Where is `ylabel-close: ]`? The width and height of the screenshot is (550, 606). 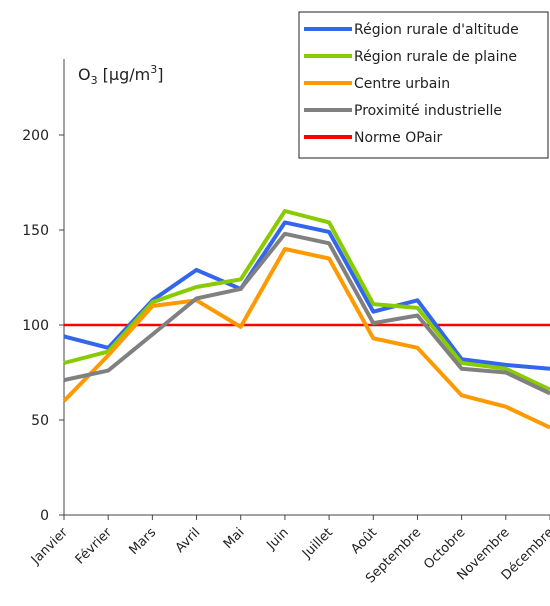 ylabel-close: ] is located at coordinates (160, 74).